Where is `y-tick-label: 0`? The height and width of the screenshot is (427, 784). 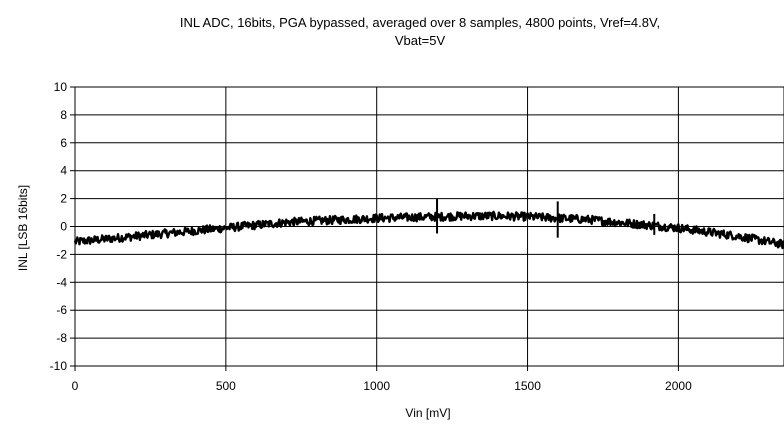
y-tick-label: 0 is located at coordinates (63, 227).